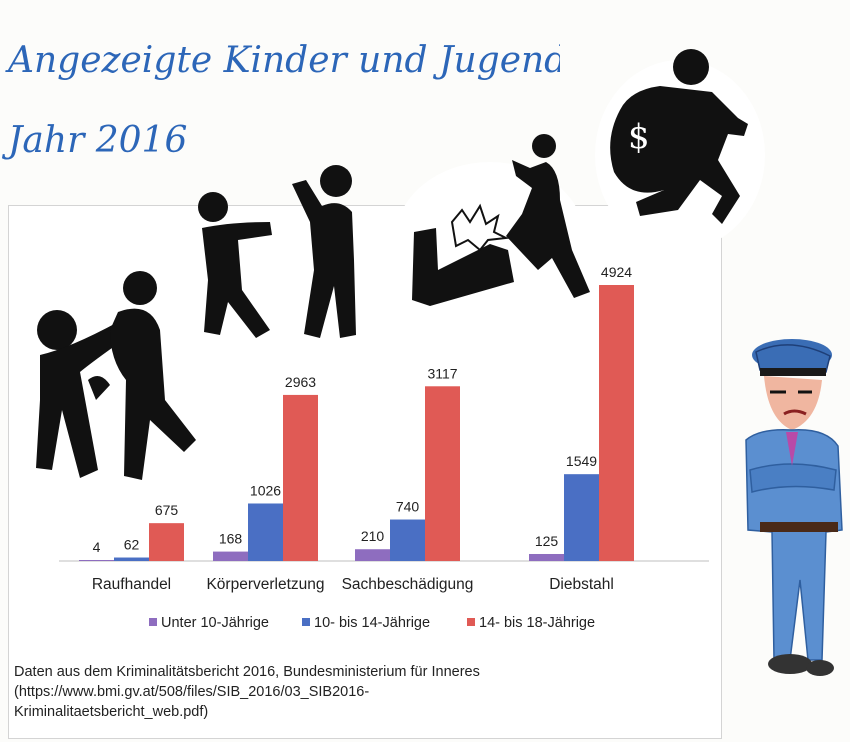 This screenshot has height=742, width=850. I want to click on data-label: 168, so click(231, 539).